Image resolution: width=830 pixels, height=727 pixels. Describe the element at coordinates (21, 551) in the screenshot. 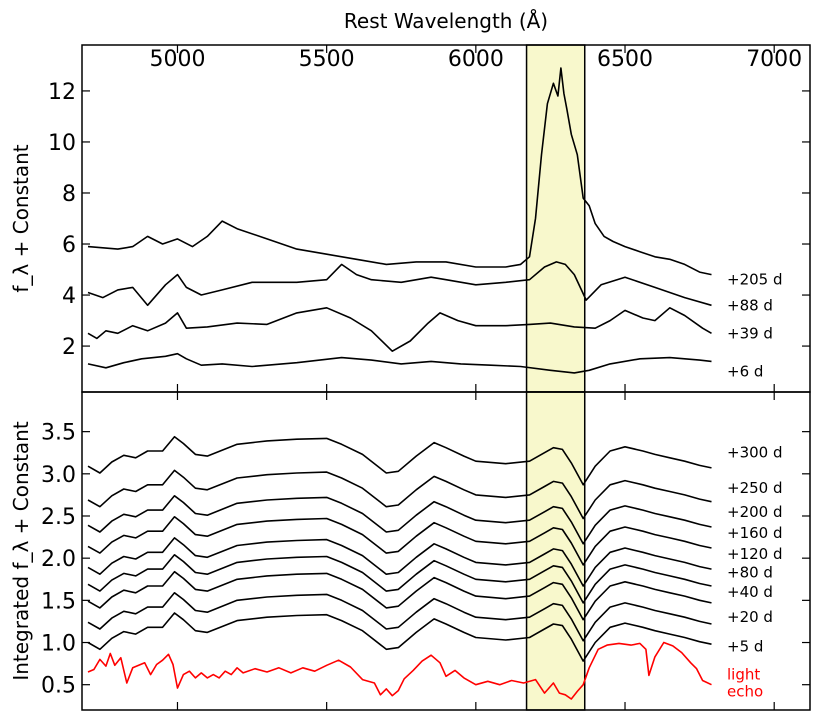

I see `y-axis-title-bottom: Integrated f_λ + Constant` at that location.